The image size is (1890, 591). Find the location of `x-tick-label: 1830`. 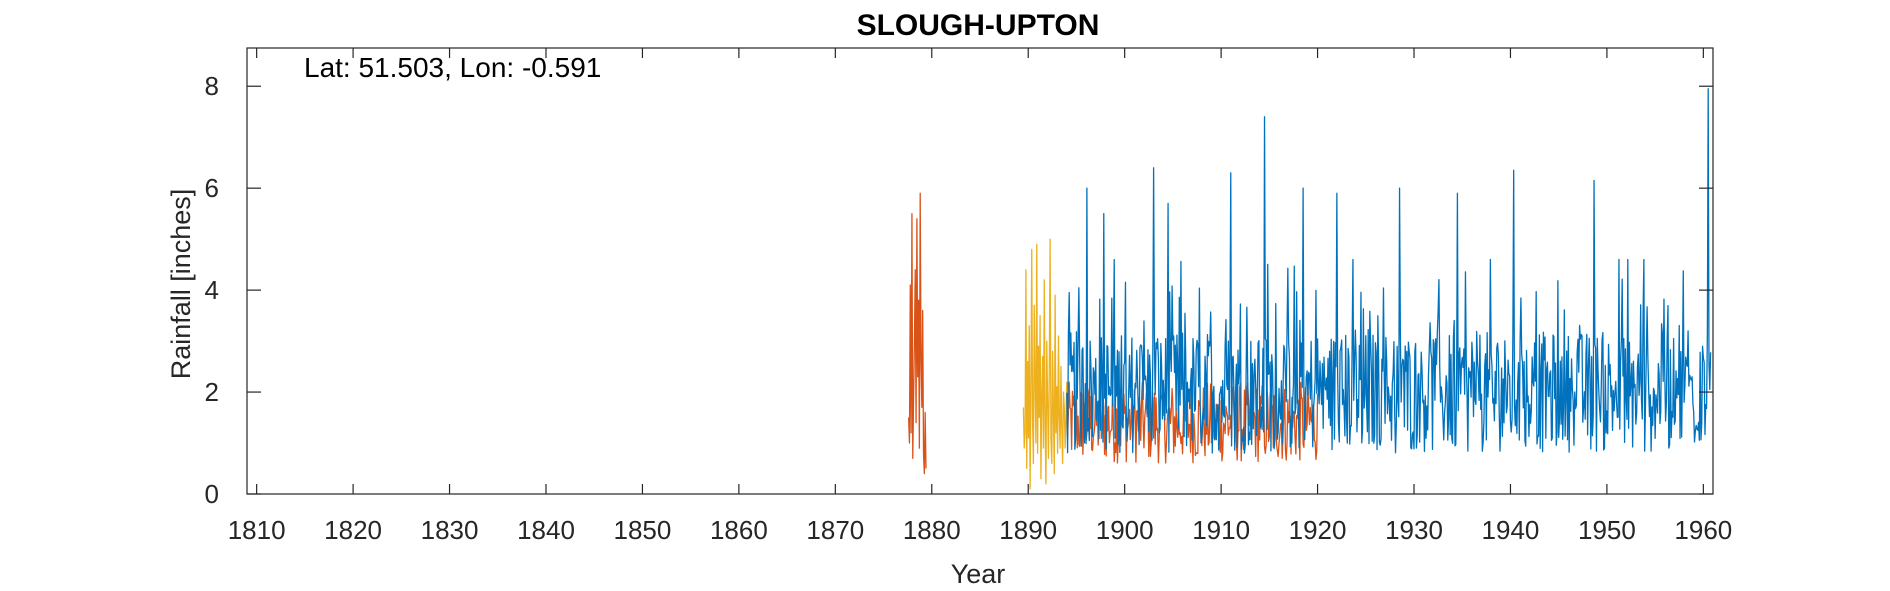

x-tick-label: 1830 is located at coordinates (450, 530).